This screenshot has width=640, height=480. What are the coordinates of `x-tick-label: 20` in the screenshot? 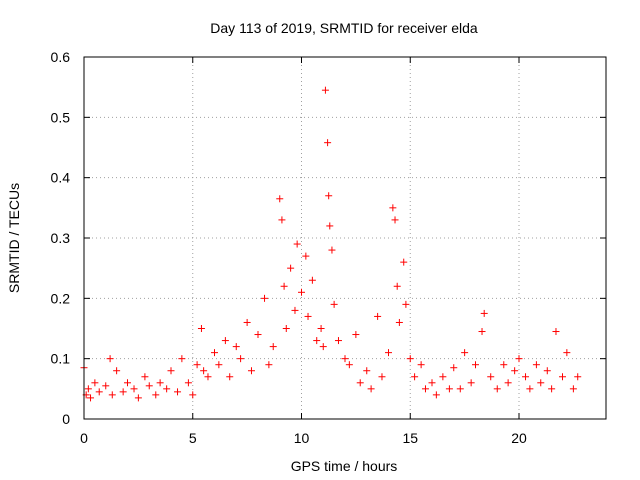 It's located at (519, 438).